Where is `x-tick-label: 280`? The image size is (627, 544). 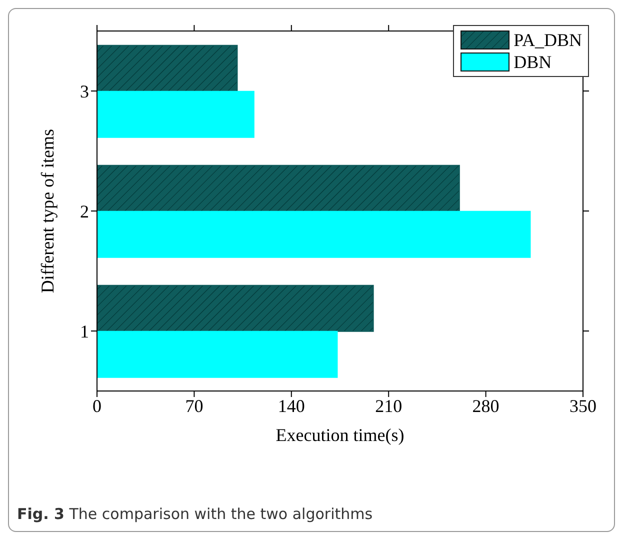
x-tick-label: 280 is located at coordinates (486, 406).